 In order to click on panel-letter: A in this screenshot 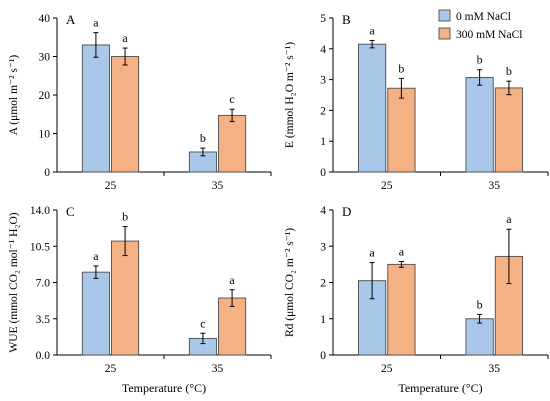, I will do `click(71, 19)`.